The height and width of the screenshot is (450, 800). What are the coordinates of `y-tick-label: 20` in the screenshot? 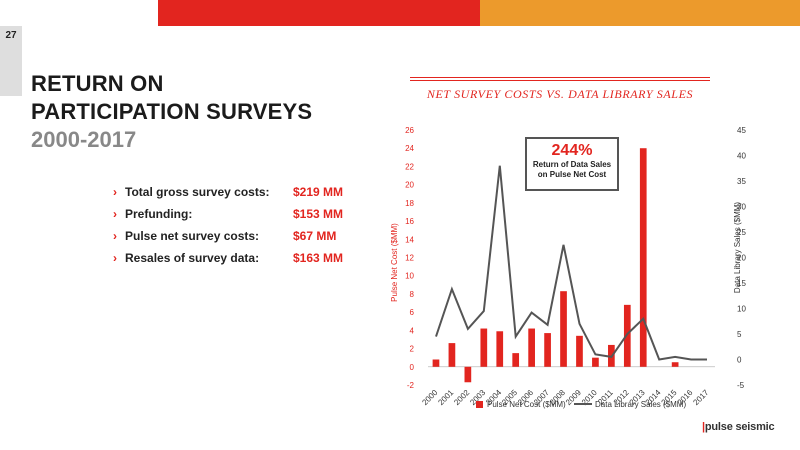 It's located at (409, 185).